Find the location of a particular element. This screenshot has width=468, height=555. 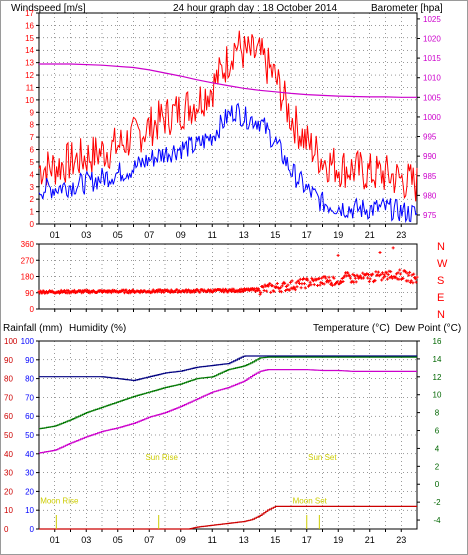

wind-ytick-label: 6 is located at coordinates (32, 150).